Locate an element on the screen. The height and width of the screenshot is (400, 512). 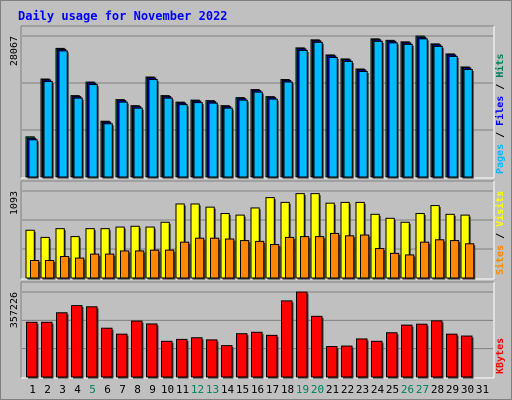
bar-pages-18-face is located at coordinates (288, 129).